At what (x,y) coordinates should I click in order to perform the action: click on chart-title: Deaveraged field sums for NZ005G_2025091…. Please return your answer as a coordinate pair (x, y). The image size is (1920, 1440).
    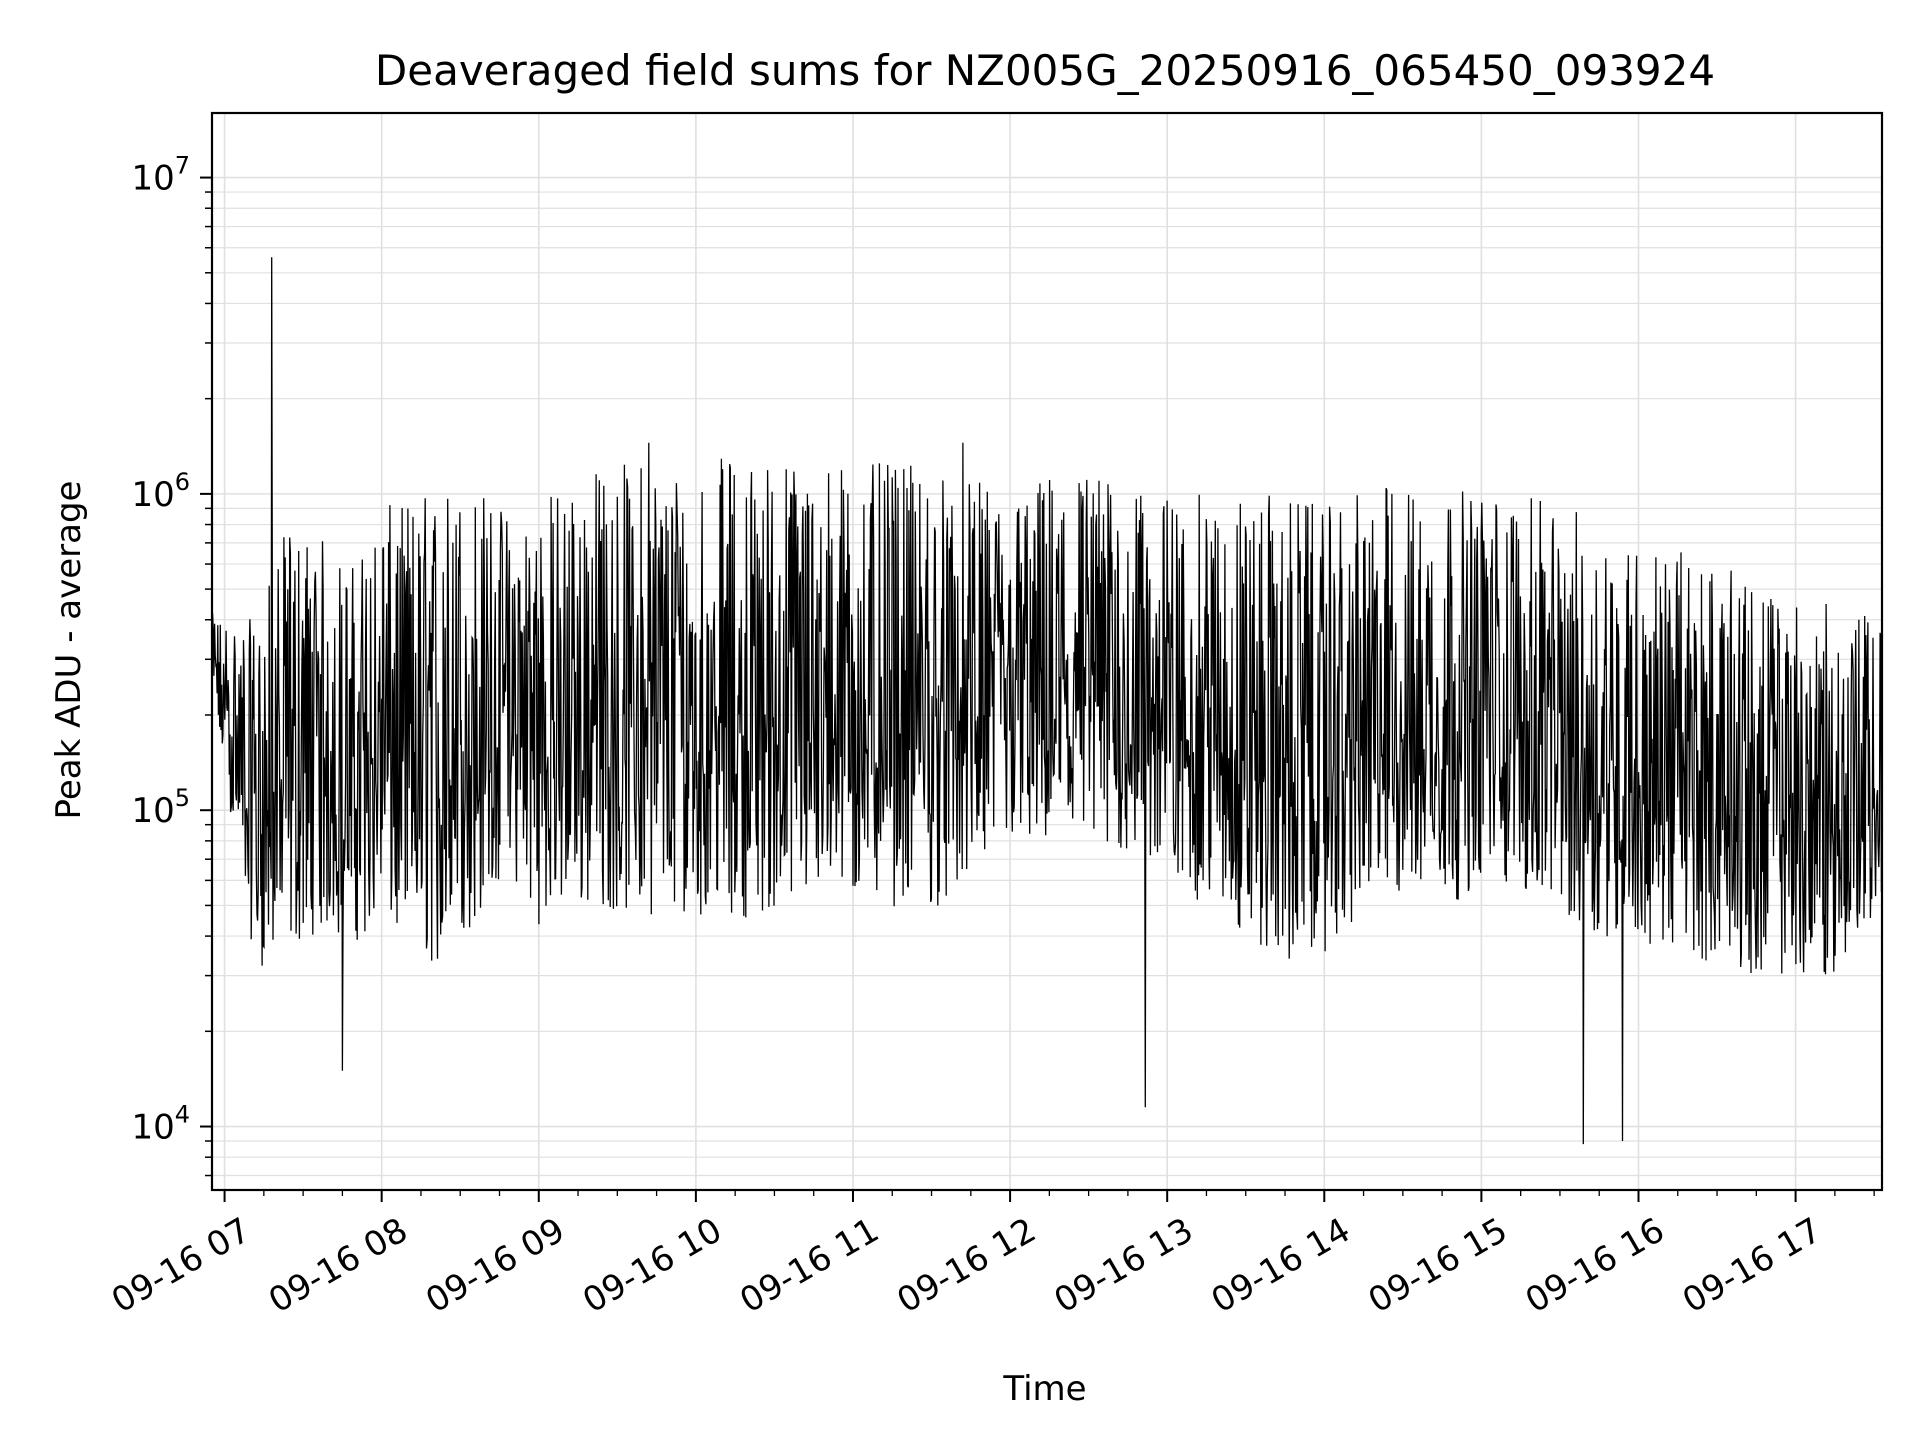
    Looking at the image, I should click on (1045, 70).